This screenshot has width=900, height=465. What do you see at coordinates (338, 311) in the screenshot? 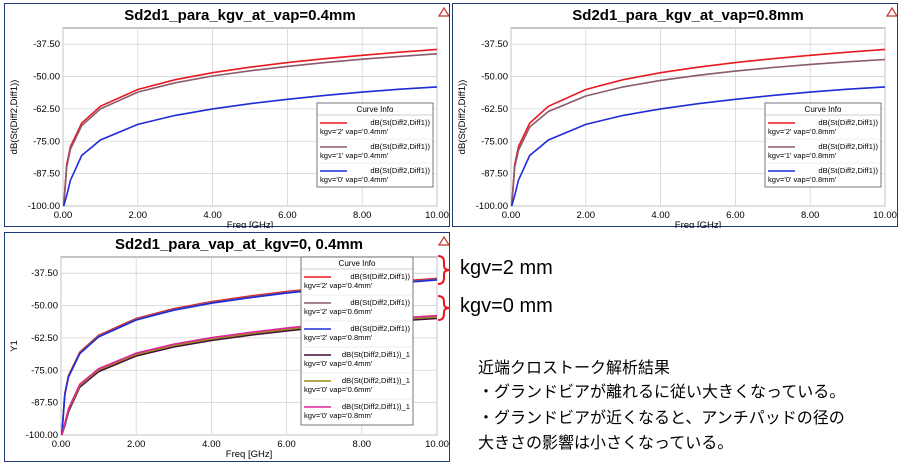
I see `legend-sublabel: kgv='2' vap='0.6mm'` at bounding box center [338, 311].